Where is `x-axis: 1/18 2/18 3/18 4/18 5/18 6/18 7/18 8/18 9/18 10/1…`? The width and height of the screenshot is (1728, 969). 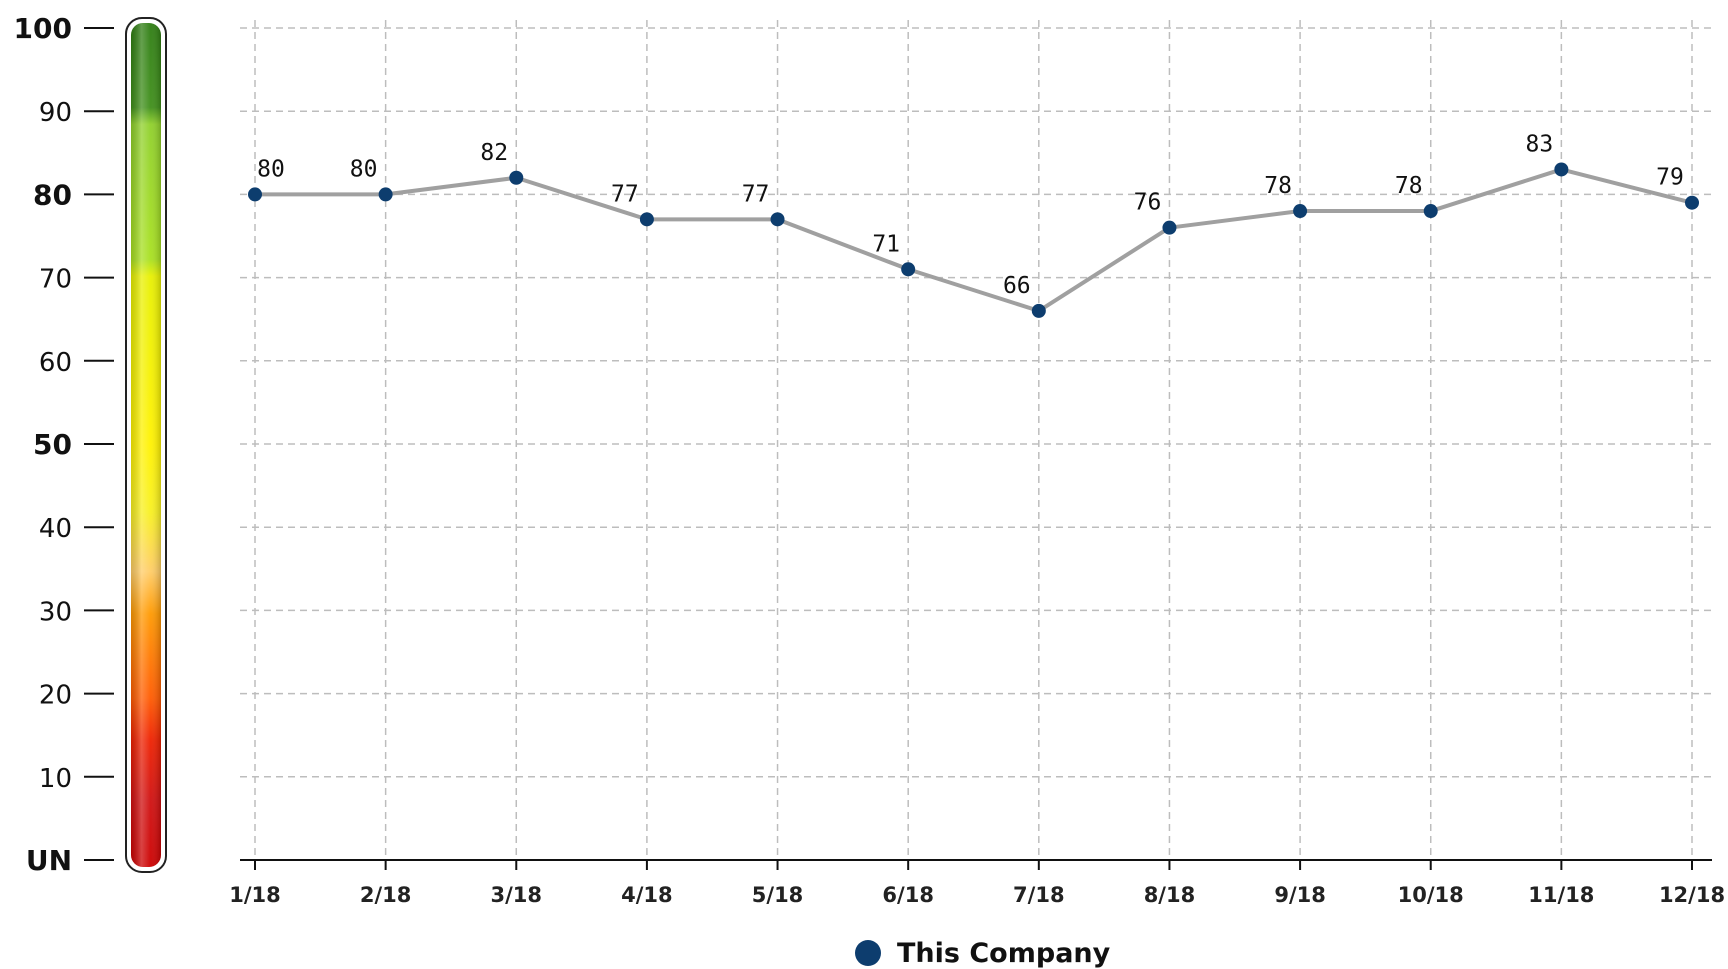 x-axis: 1/18 2/18 3/18 4/18 5/18 6/18 7/18 8/18 9/18 10/1… is located at coordinates (977, 883).